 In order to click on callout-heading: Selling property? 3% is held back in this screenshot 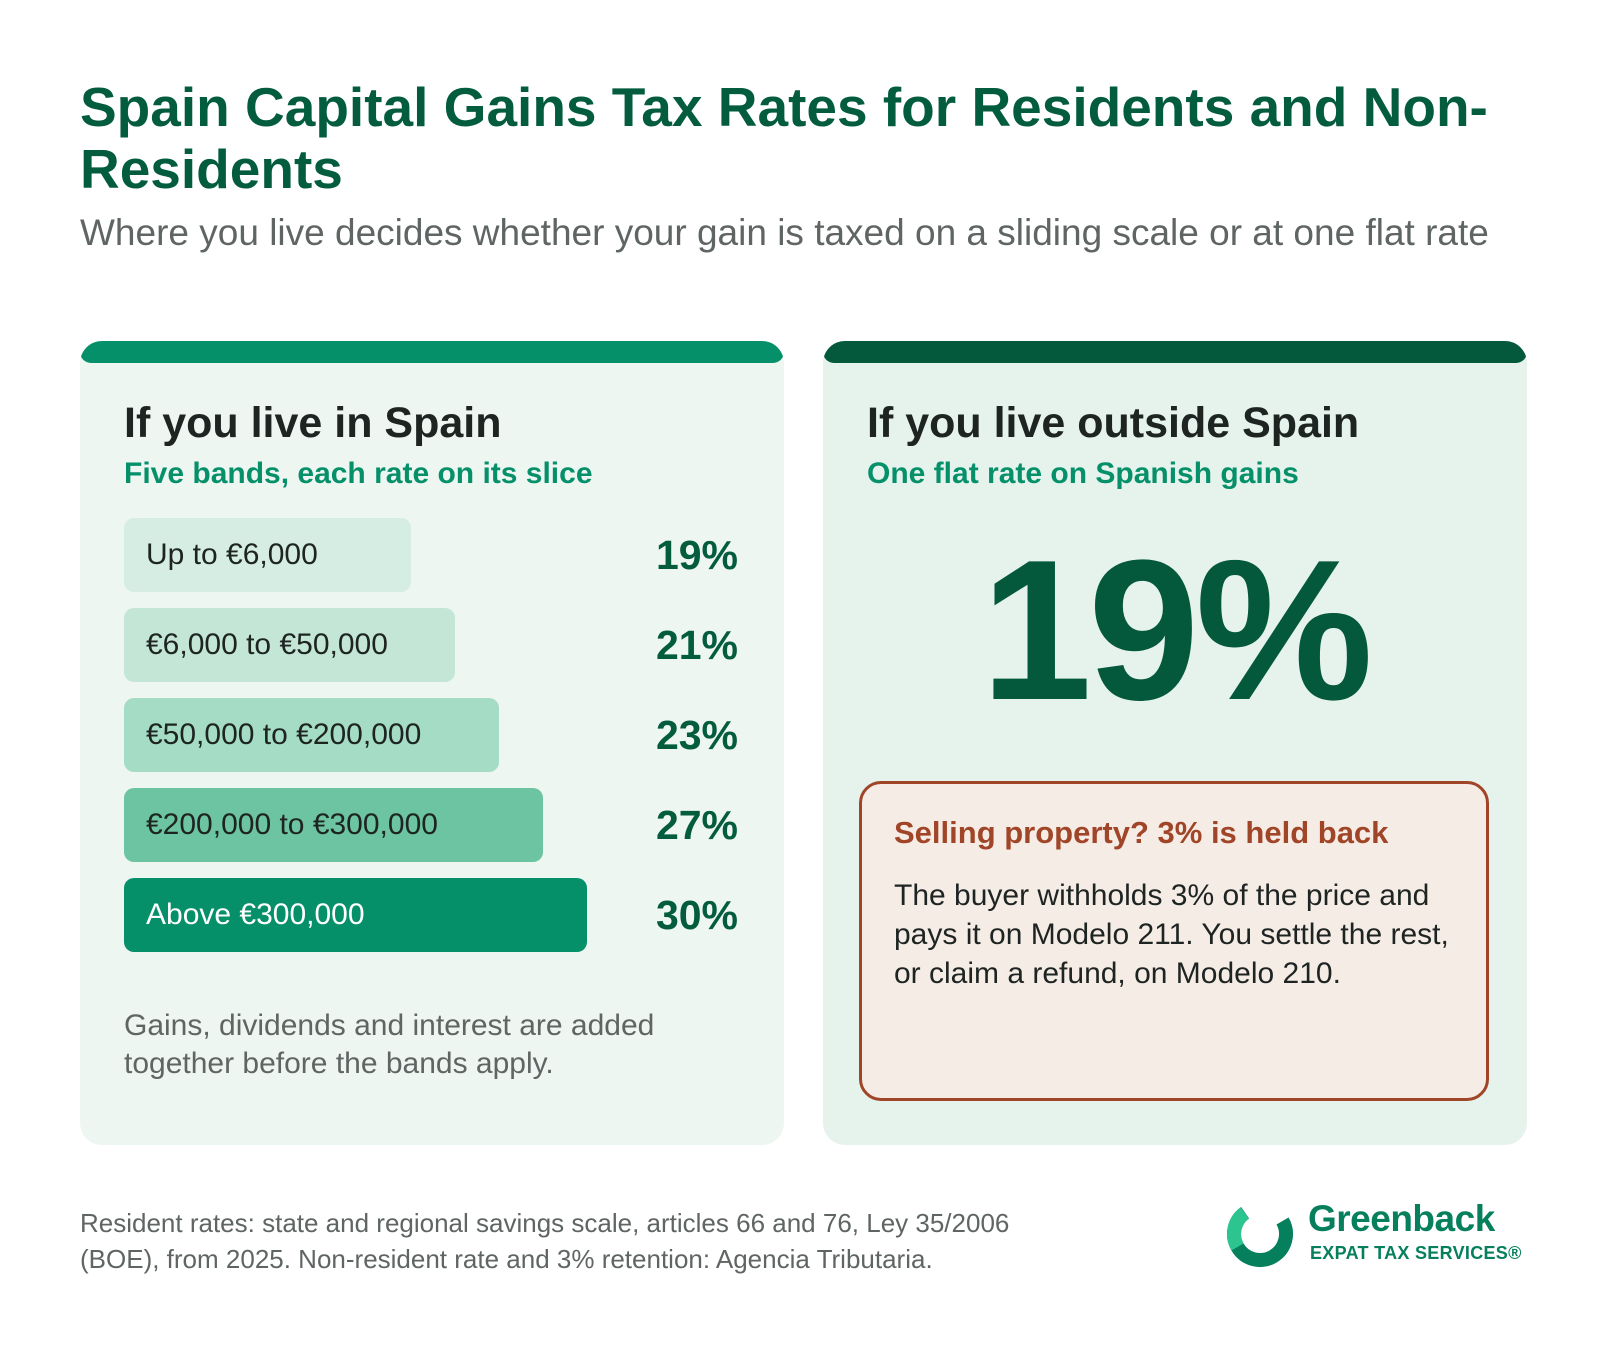, I will do `click(1141, 832)`.